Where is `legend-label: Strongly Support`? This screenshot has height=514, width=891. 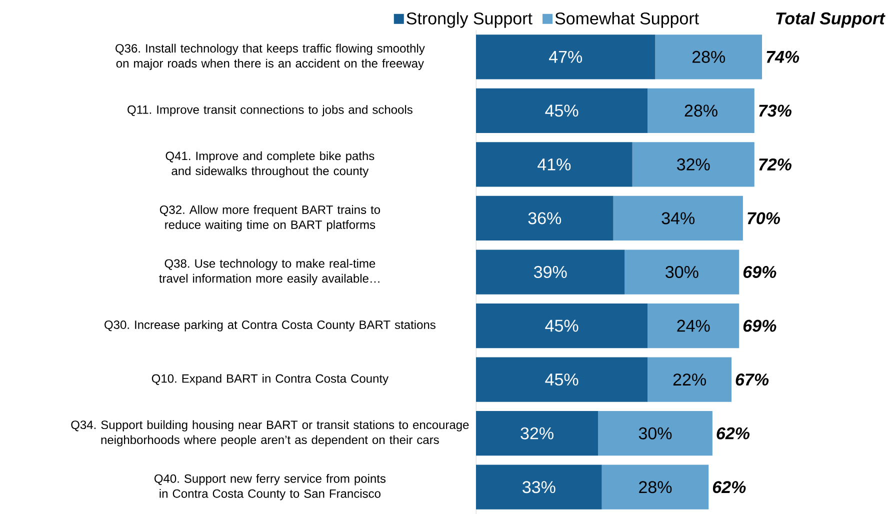 legend-label: Strongly Support is located at coordinates (469, 20).